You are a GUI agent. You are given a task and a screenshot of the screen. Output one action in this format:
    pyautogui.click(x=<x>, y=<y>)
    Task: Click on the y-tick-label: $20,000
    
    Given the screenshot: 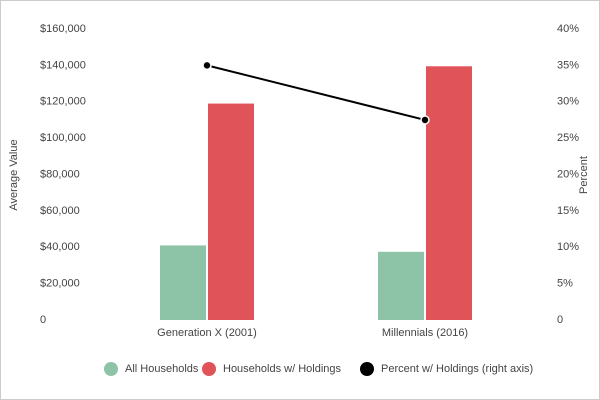 What is the action you would take?
    pyautogui.click(x=60, y=284)
    